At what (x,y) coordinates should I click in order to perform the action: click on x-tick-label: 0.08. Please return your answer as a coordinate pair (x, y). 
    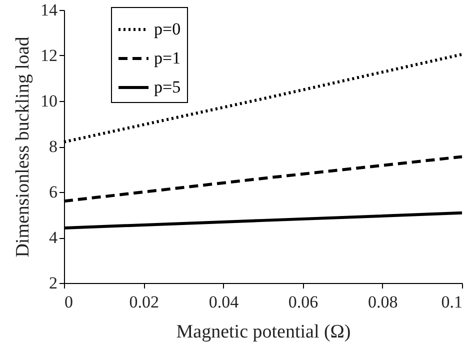
    Looking at the image, I should click on (383, 302).